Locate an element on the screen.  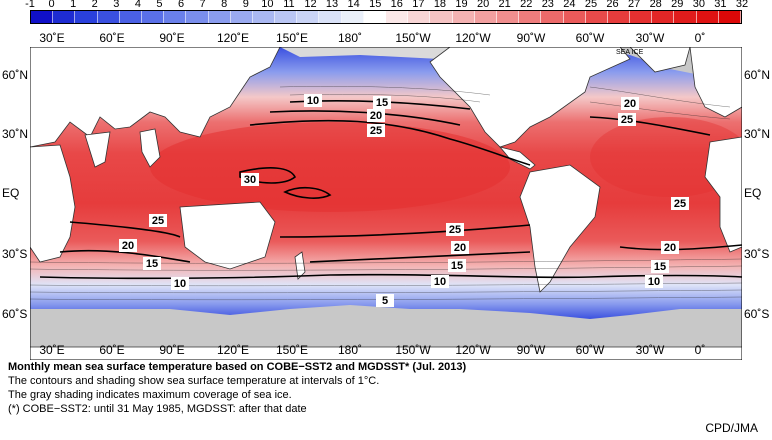
antarctica is located at coordinates (386, 353).